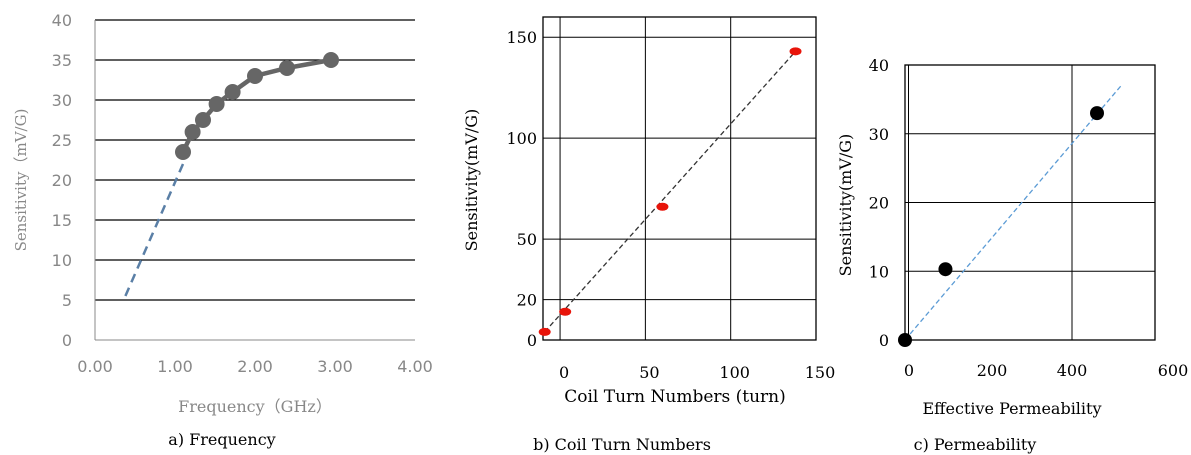  Describe the element at coordinates (62, 20) in the screenshot. I see `chart-a-y-tick-label: 40` at that location.